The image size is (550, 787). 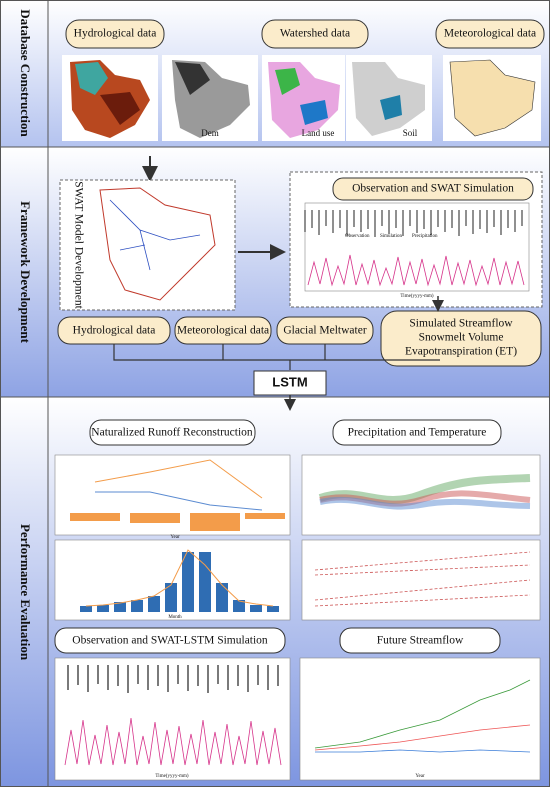 I want to click on label: Naturalized Runoff Reconstruction, so click(x=172, y=433).